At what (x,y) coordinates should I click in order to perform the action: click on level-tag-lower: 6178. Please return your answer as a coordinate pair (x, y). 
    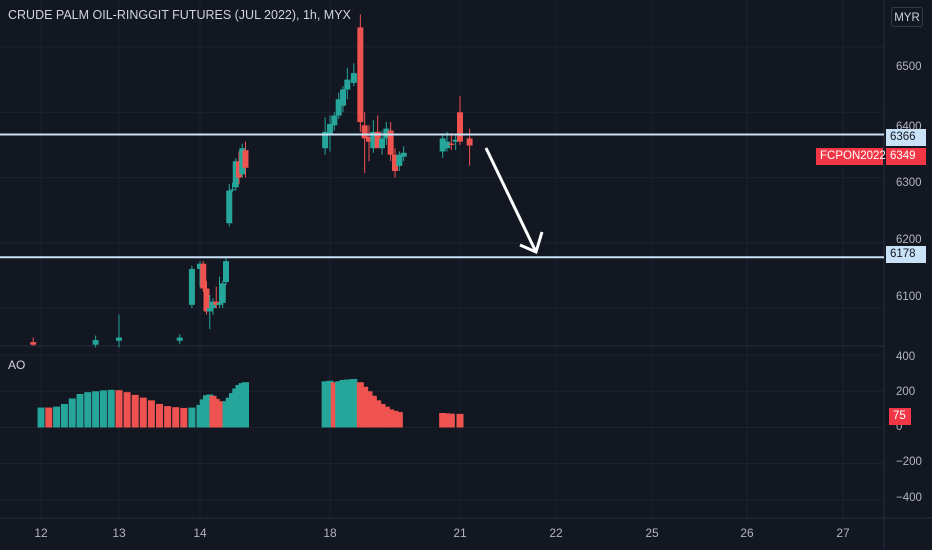
    Looking at the image, I should click on (906, 254).